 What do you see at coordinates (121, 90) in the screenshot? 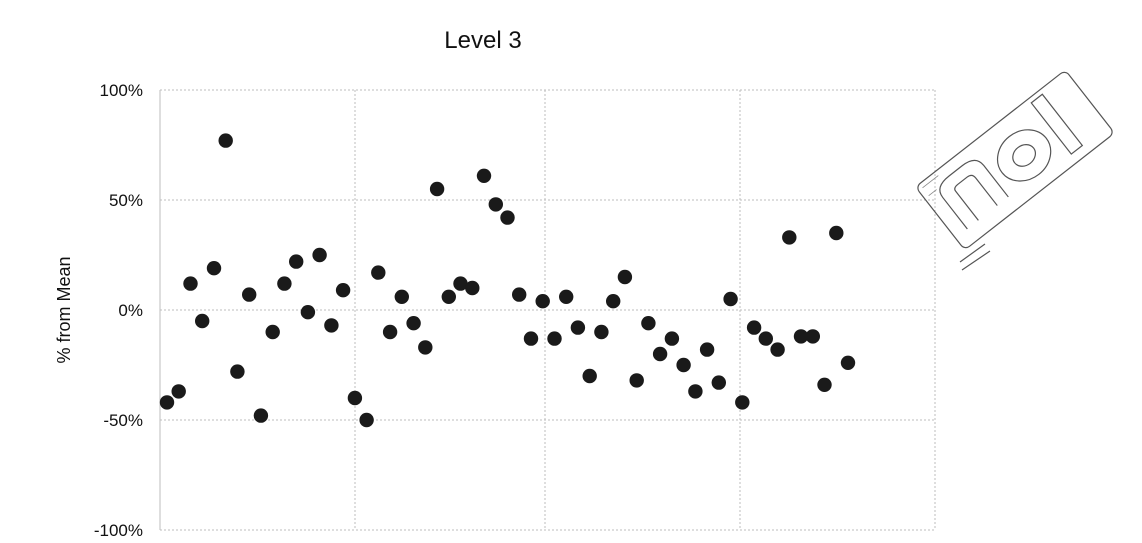
I see `y-tick-label: 100%` at bounding box center [121, 90].